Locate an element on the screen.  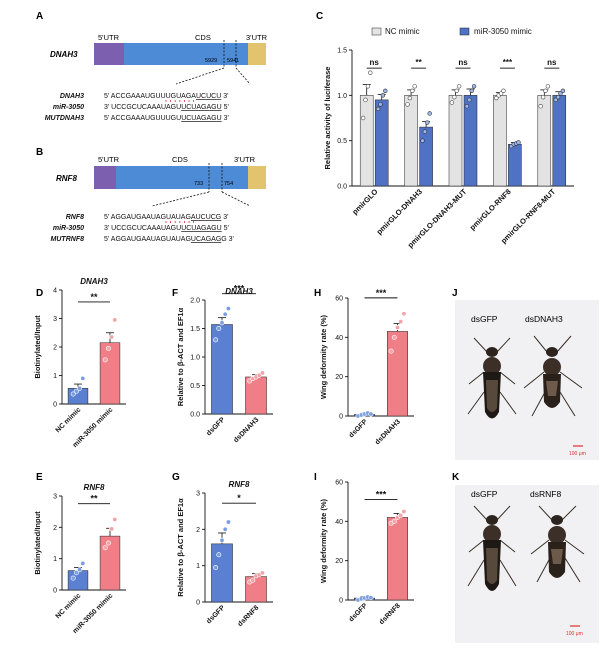
utr3-box-b is located at coordinates (257, 177).